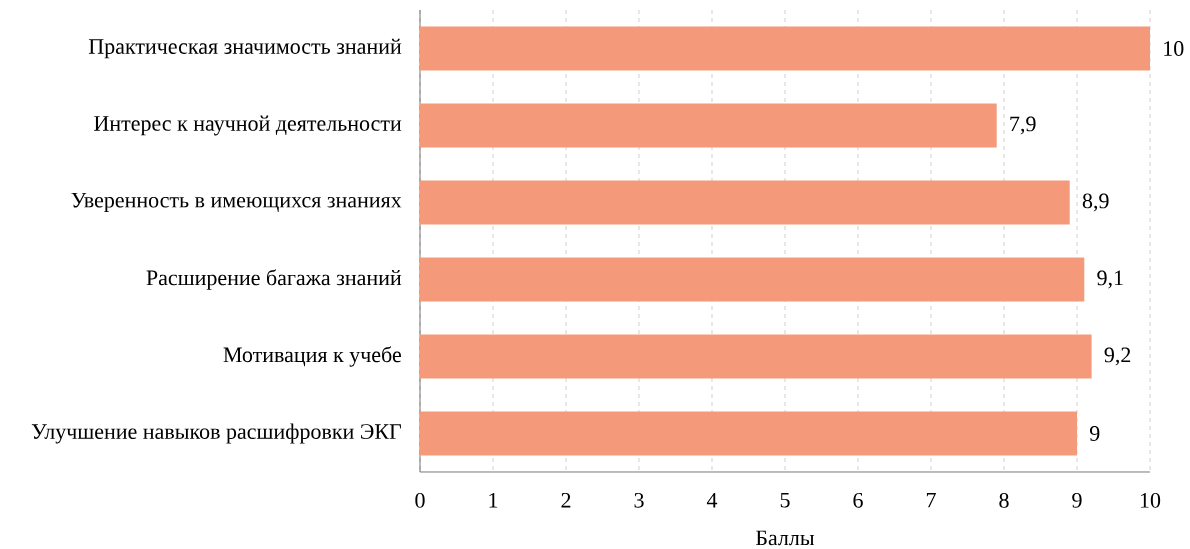 The height and width of the screenshot is (549, 1190). I want to click on x-tick-label: 2, so click(566, 500).